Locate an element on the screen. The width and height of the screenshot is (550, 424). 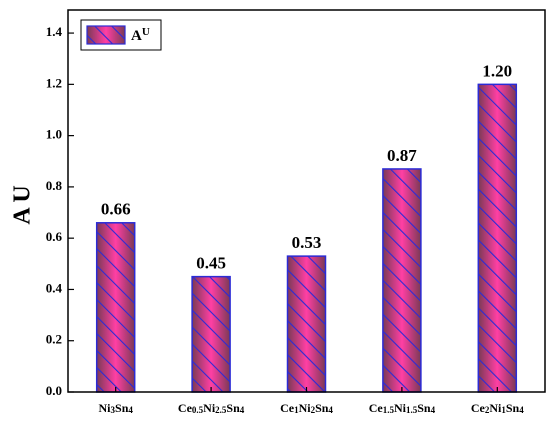
x-tick-label: Ce0.5Ni2.5Sn4 is located at coordinates (211, 408).